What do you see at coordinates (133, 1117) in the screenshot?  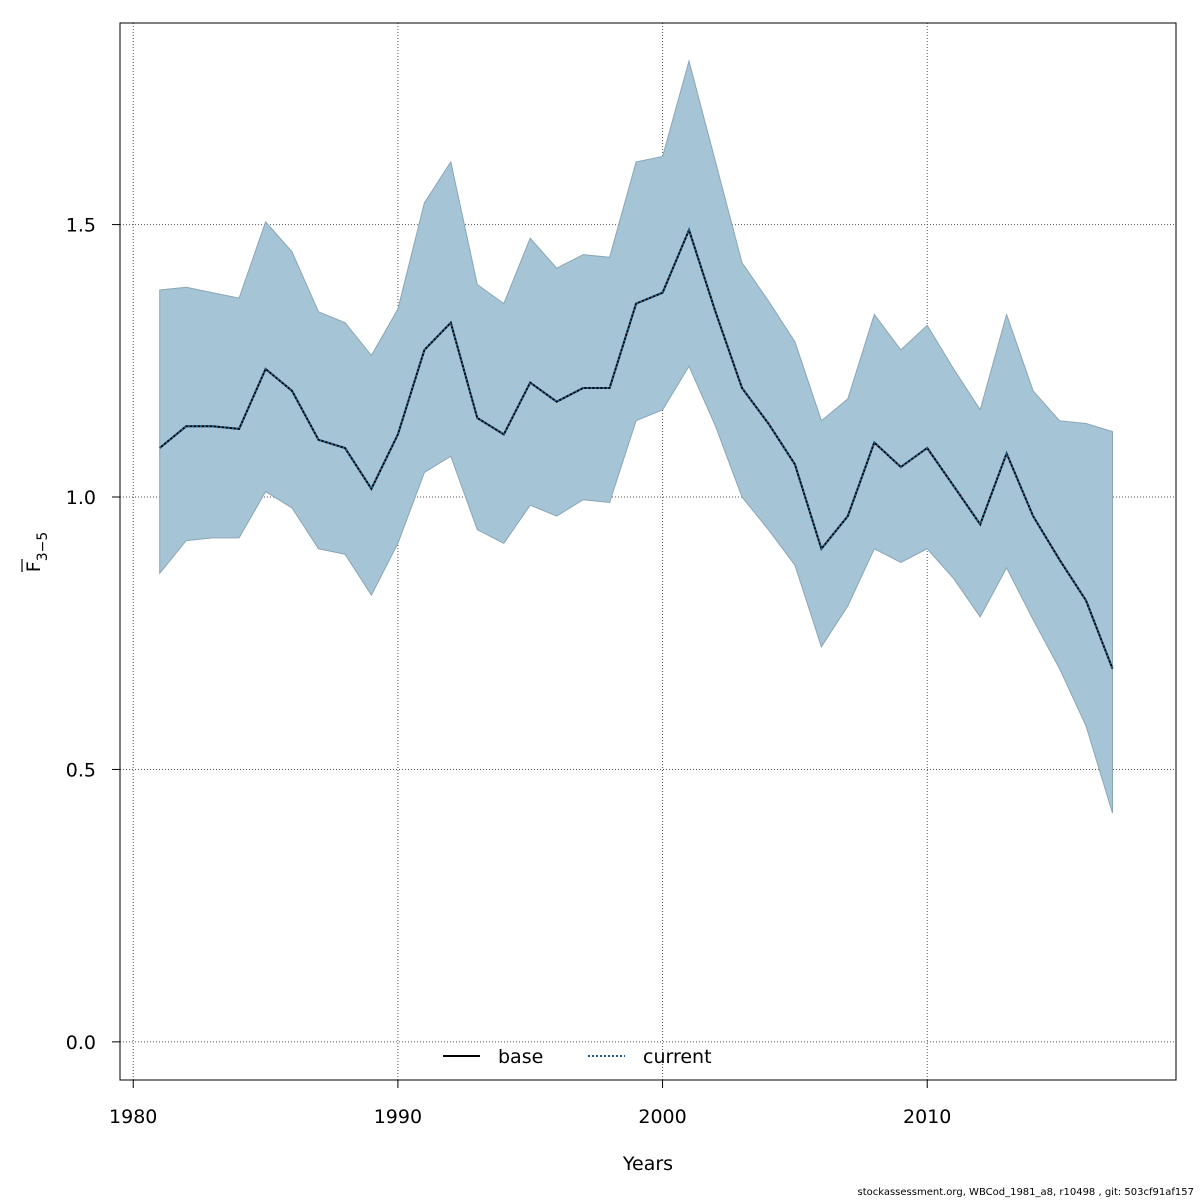 I see `x-tick-label-1980: 1980` at bounding box center [133, 1117].